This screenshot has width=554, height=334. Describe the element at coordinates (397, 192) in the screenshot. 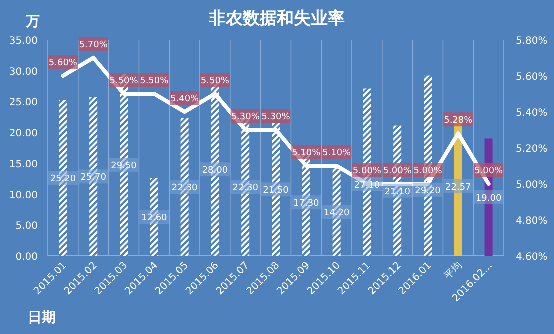

I see `data-label: 21.10` at that location.